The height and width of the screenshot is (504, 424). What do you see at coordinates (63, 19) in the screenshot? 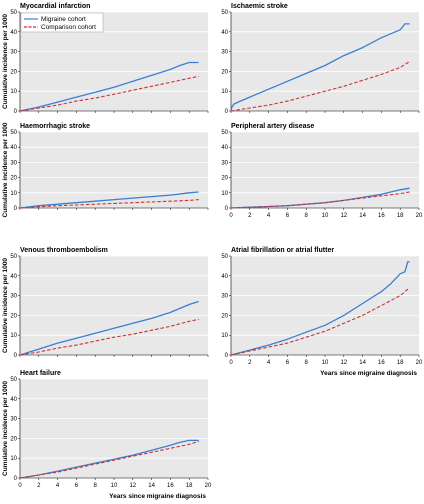
I see `legend-label: Migraine cohort` at bounding box center [63, 19].